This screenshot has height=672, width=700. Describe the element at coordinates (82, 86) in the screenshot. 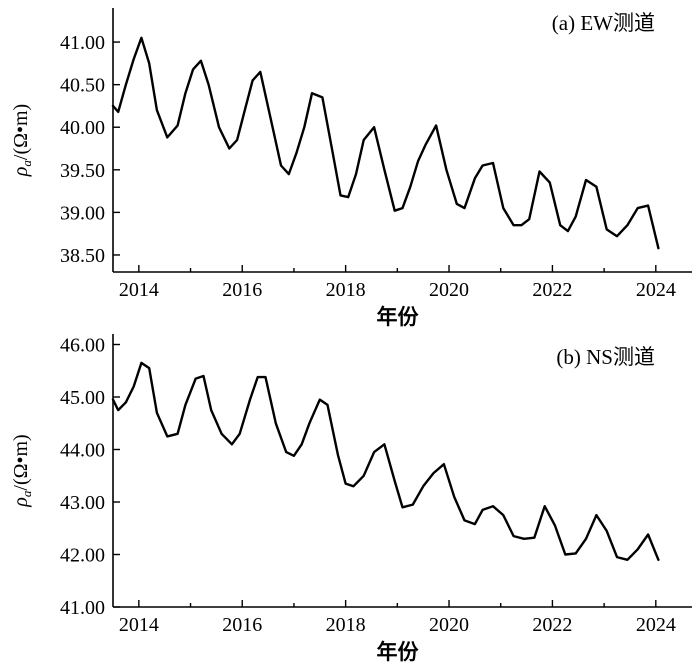

I see `y-tick-label: 40.50` at that location.